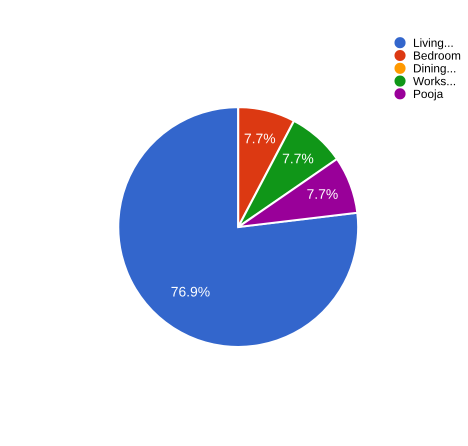 This screenshot has width=468, height=446. I want to click on legend-label: Bedroom, so click(437, 55).